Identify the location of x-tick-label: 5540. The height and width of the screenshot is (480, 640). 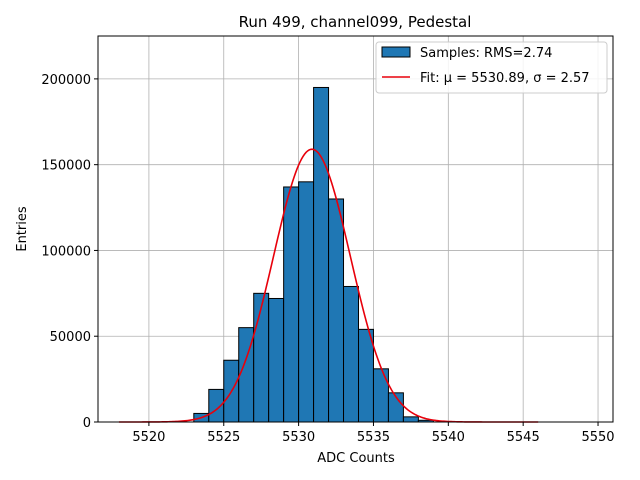
(448, 437).